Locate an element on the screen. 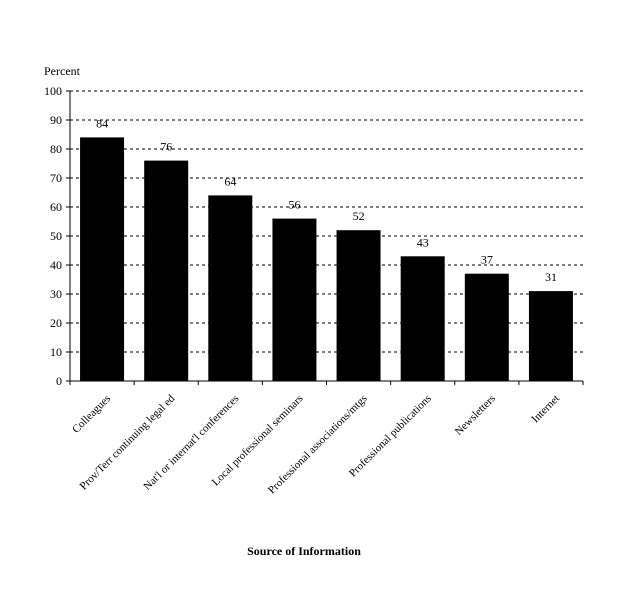 The height and width of the screenshot is (604, 618). category-label: Internet is located at coordinates (545, 409).